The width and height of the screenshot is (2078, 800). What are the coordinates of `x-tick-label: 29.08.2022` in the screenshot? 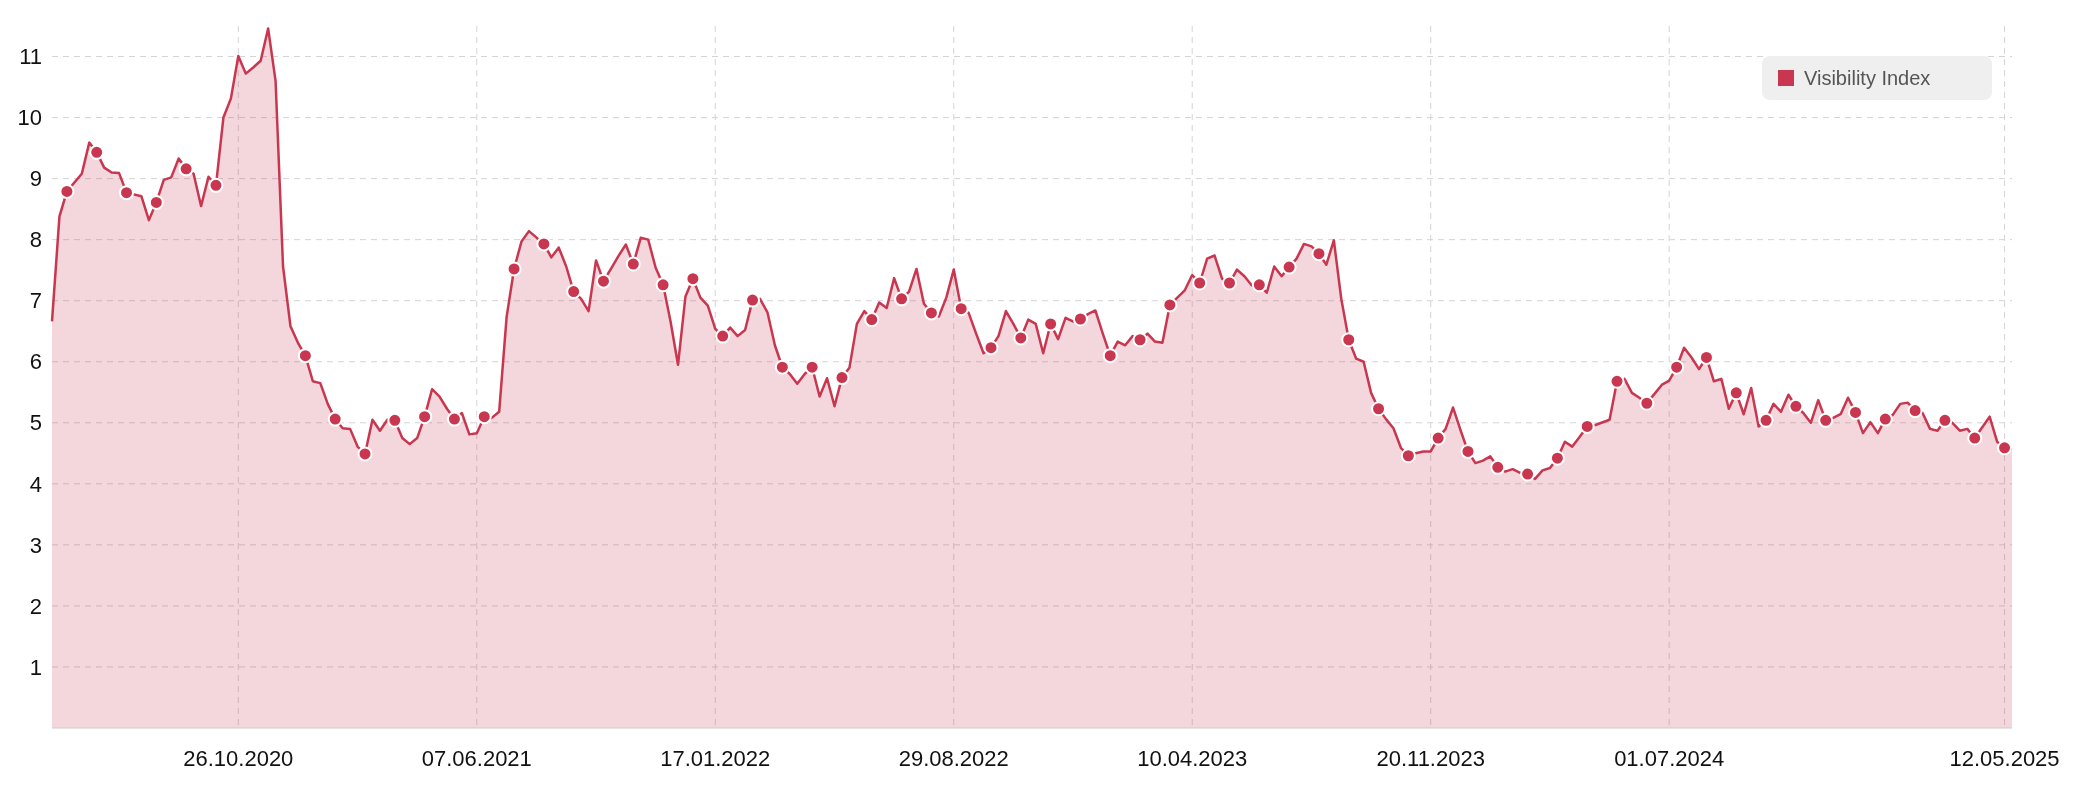 It's located at (953, 758).